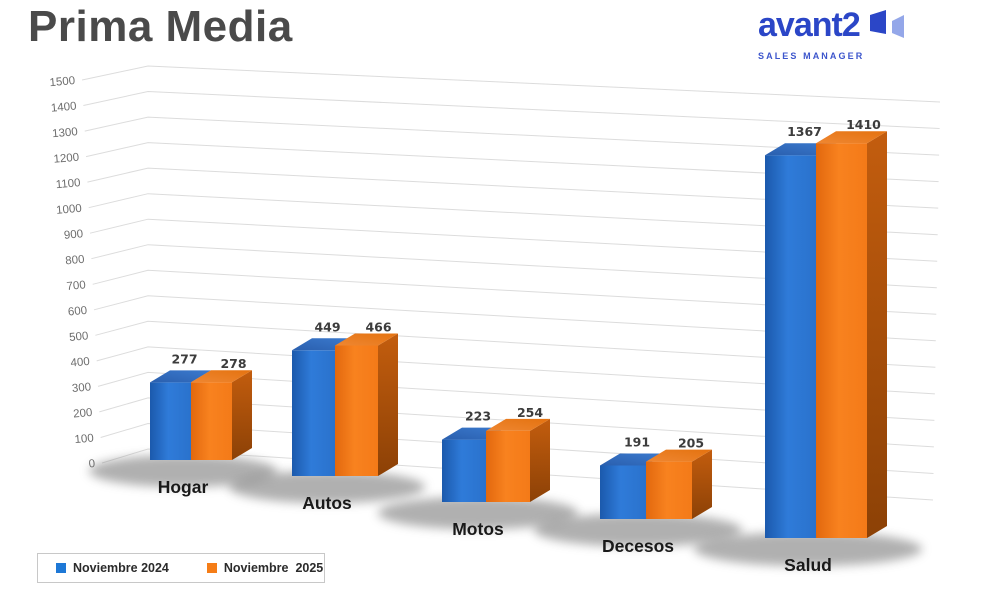 The height and width of the screenshot is (600, 989). Describe the element at coordinates (811, 56) in the screenshot. I see `brand-tagline: SALES MANAGER` at that location.